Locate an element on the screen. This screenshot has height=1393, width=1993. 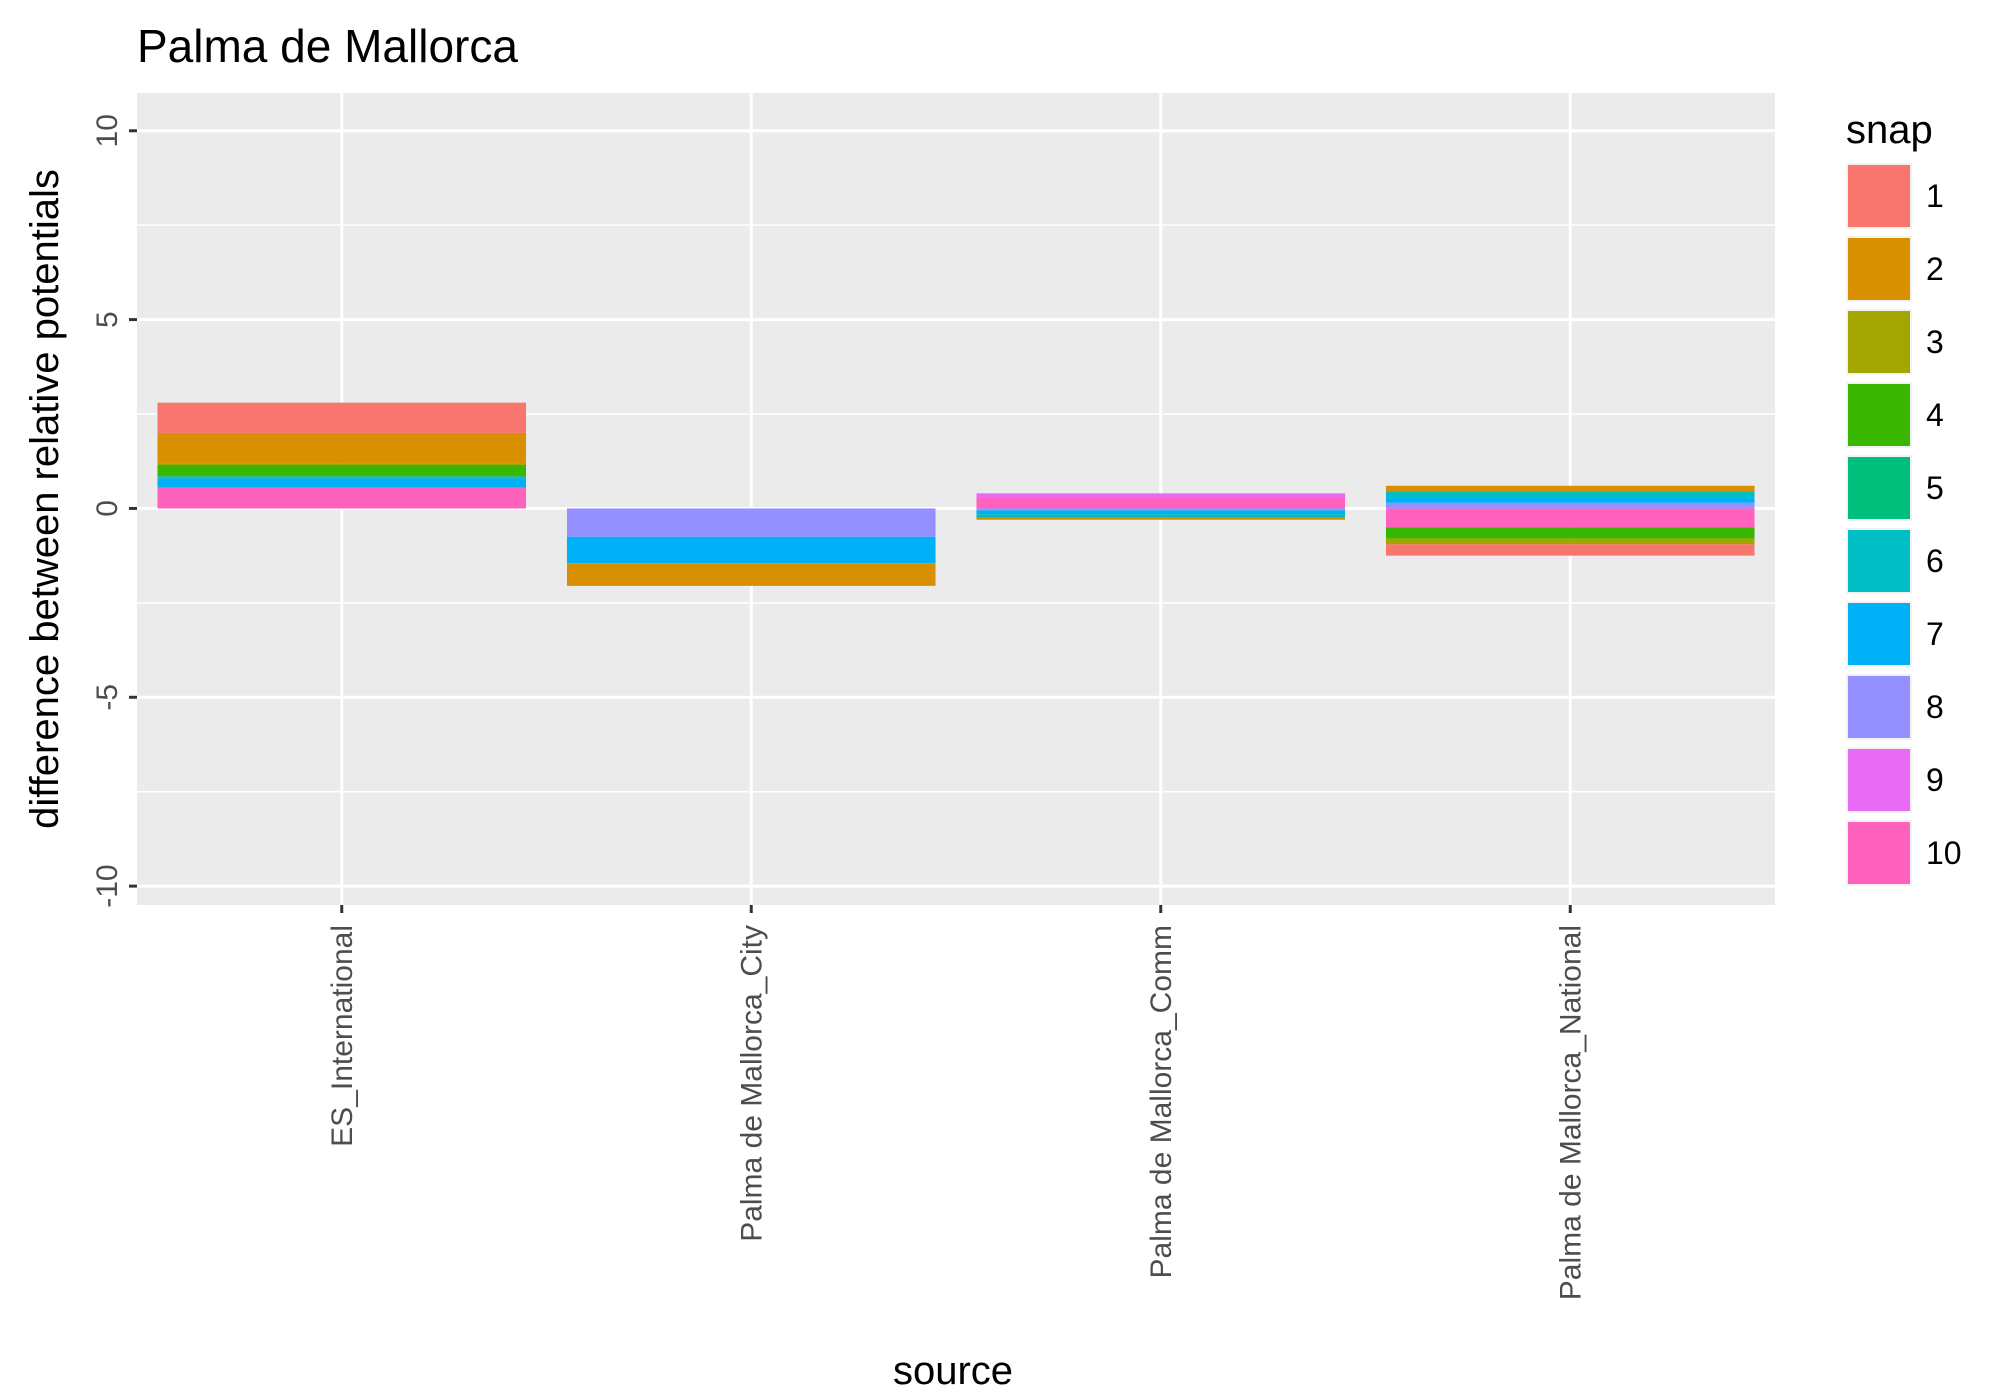
legend-label: 5 is located at coordinates (1935, 488).